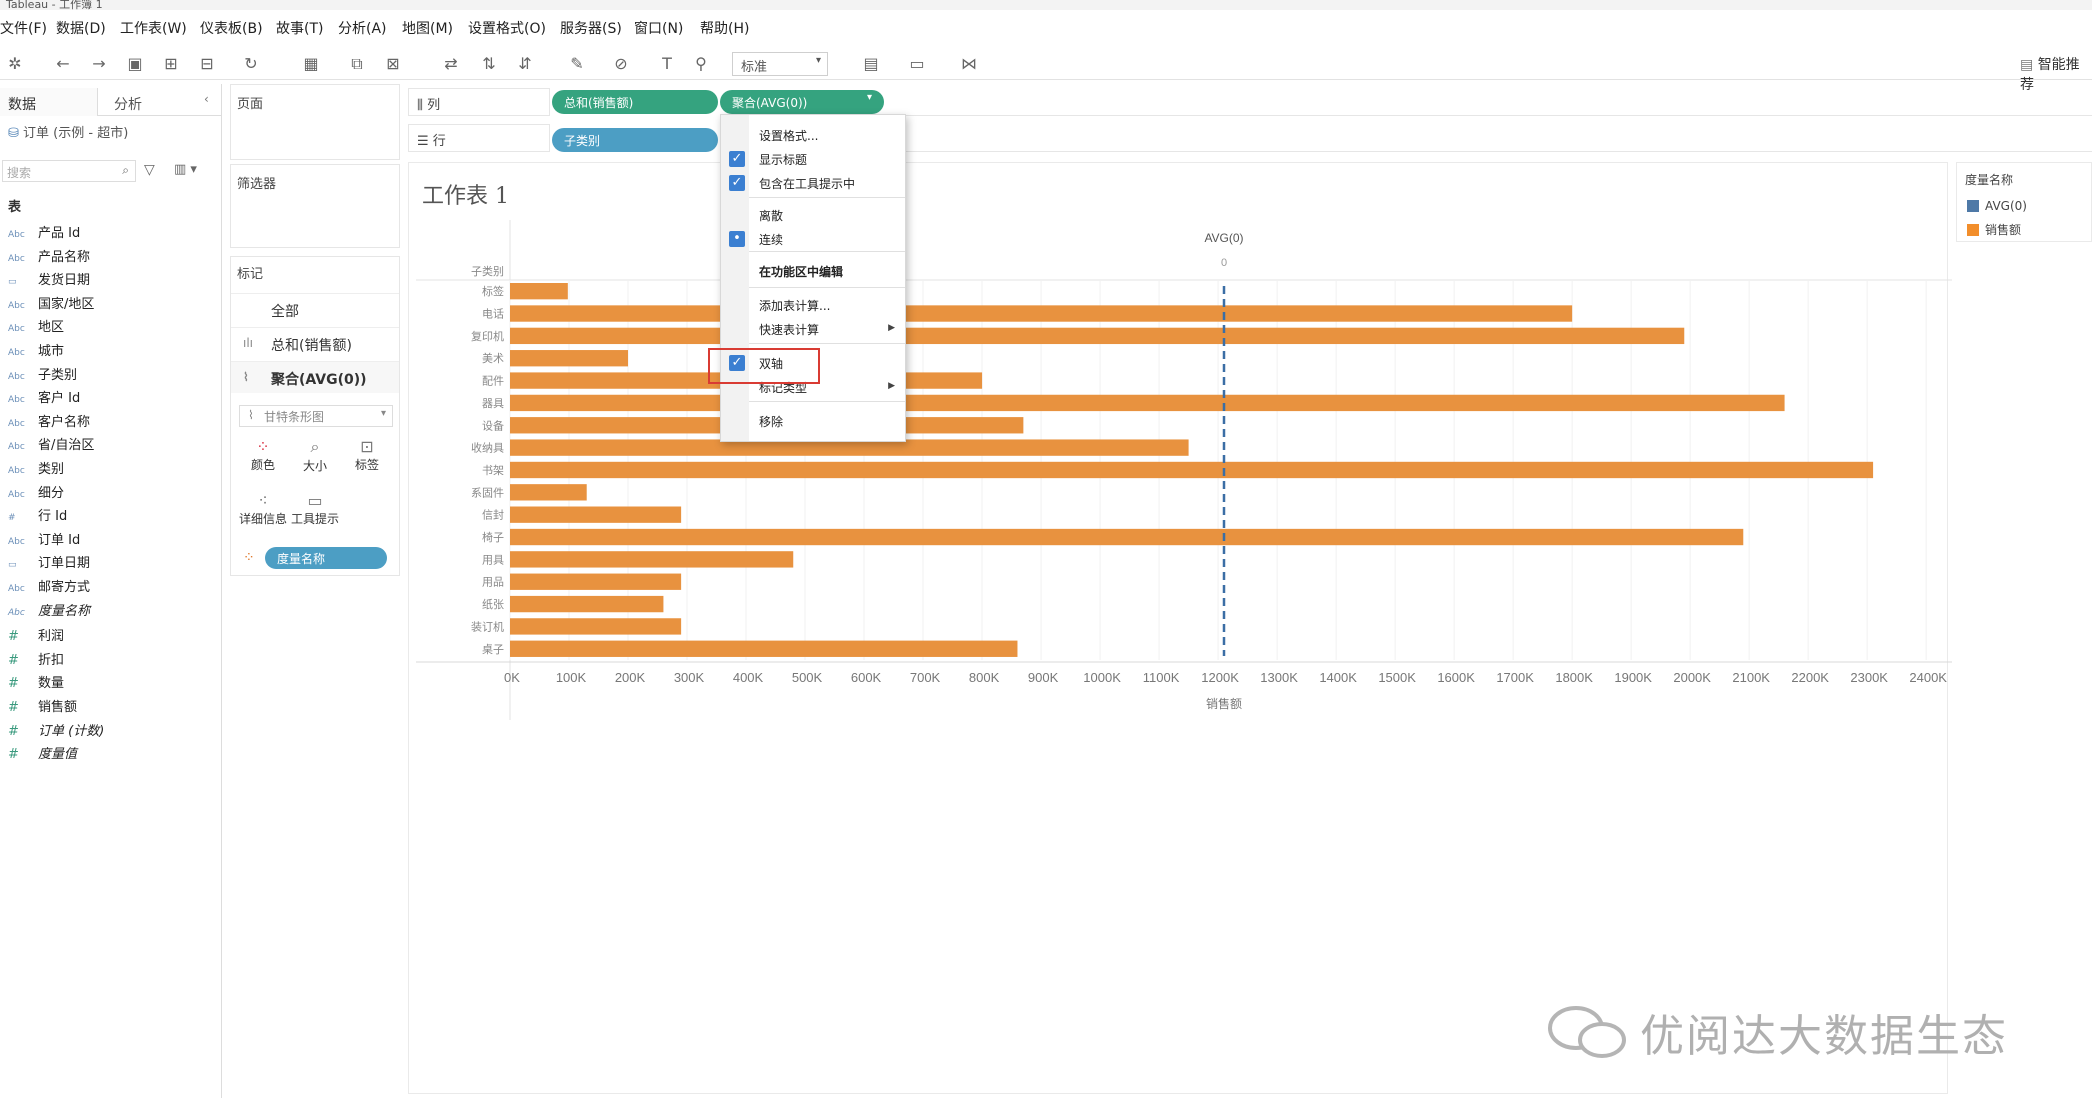 The height and width of the screenshot is (1098, 2092). Describe the element at coordinates (23, 29) in the screenshot. I see `menu-item: 文件(F)` at that location.